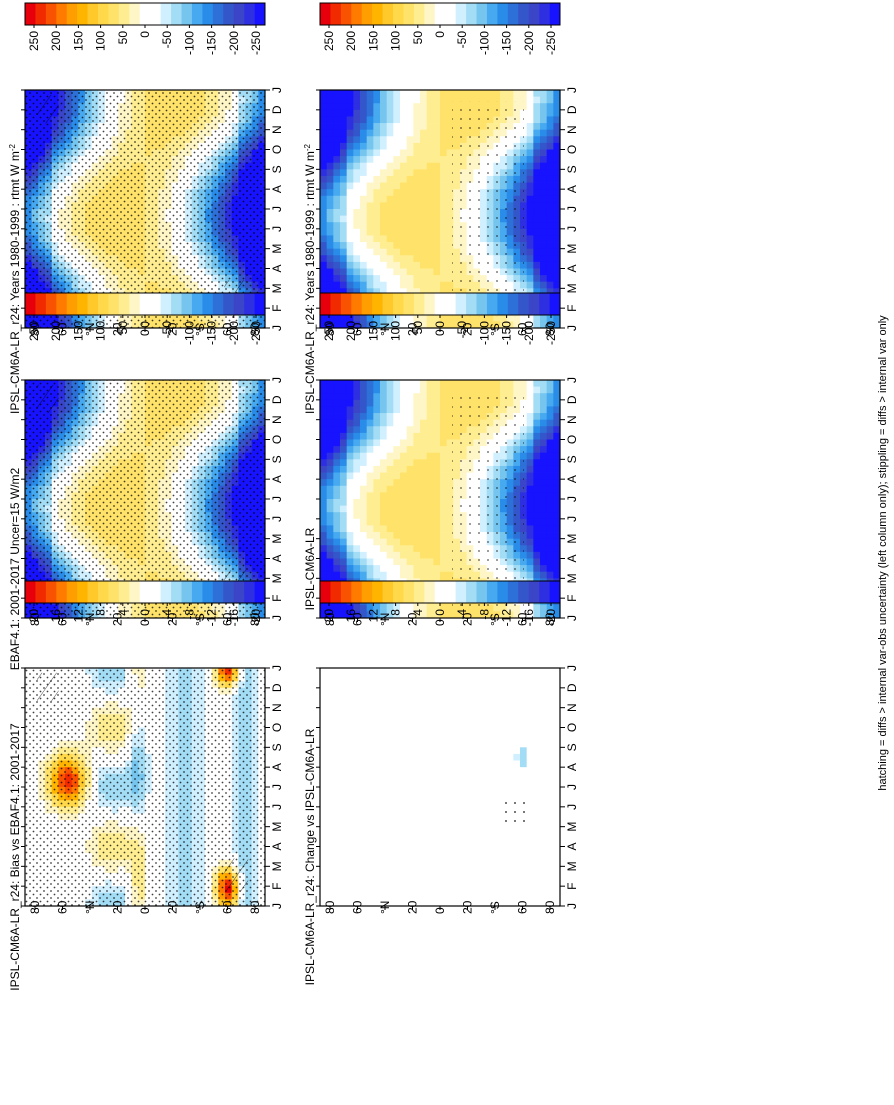 Image resolution: width=894 pixels, height=1105 pixels. What do you see at coordinates (277, 229) in the screenshot?
I see `month-label: J` at bounding box center [277, 229].